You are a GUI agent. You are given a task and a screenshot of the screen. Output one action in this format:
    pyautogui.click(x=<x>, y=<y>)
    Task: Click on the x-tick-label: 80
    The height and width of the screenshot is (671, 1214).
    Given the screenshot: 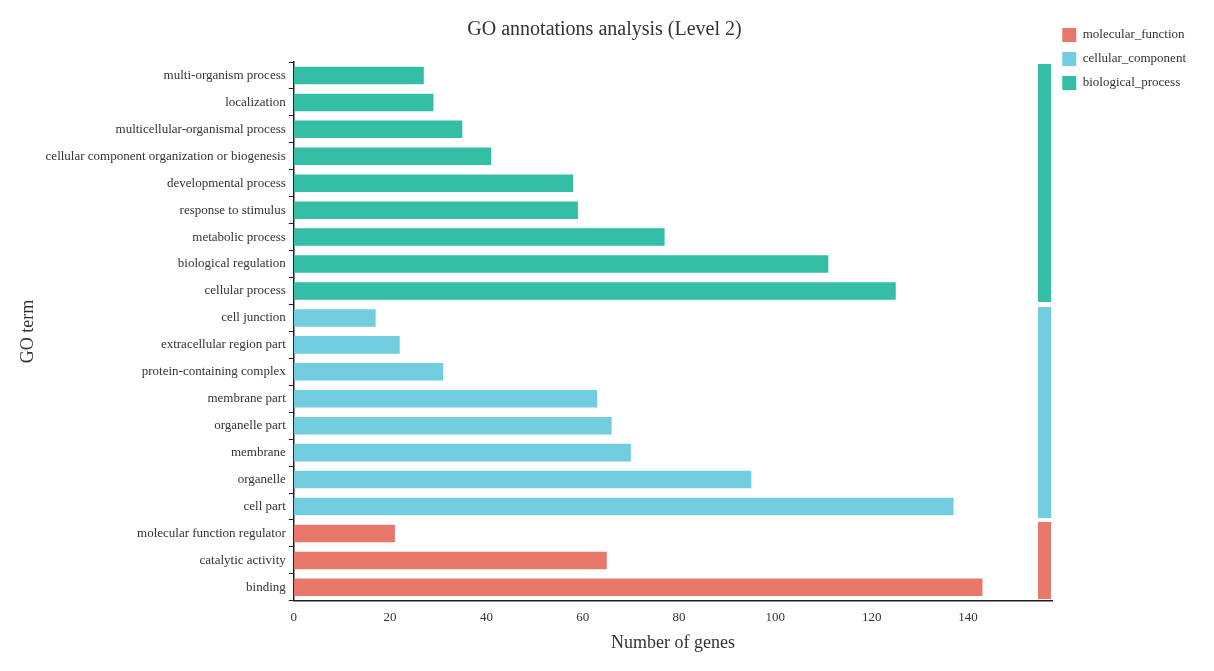 What is the action you would take?
    pyautogui.click(x=679, y=617)
    